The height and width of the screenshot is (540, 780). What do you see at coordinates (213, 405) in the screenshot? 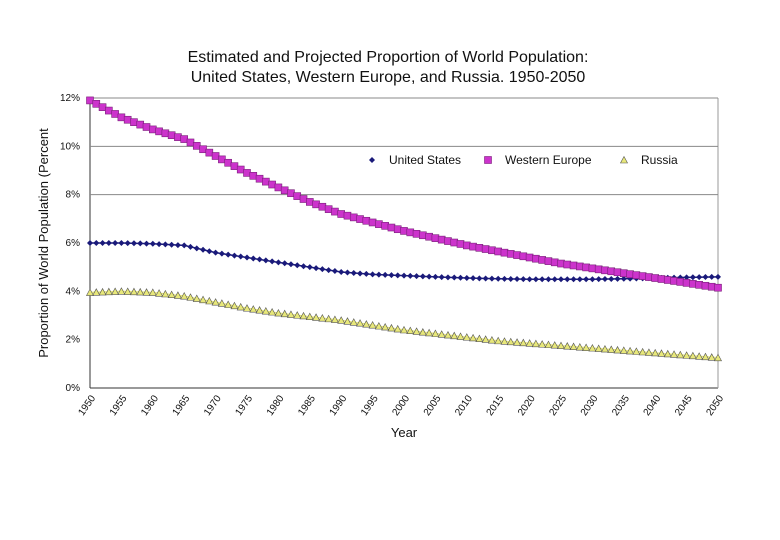
I see `x-tick-label: 1970` at bounding box center [213, 405].